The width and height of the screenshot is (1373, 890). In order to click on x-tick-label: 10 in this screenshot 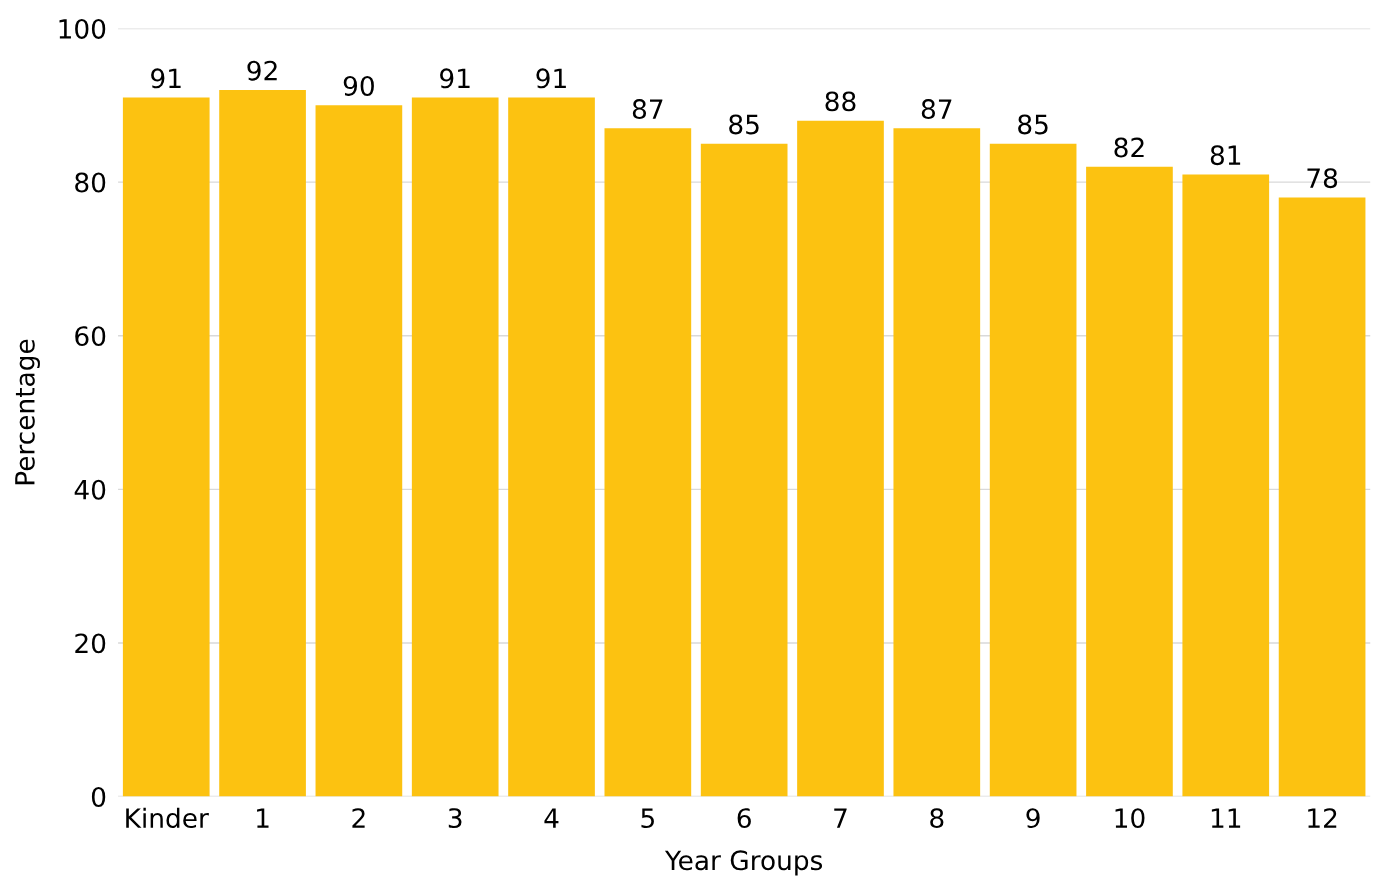, I will do `click(1130, 818)`.